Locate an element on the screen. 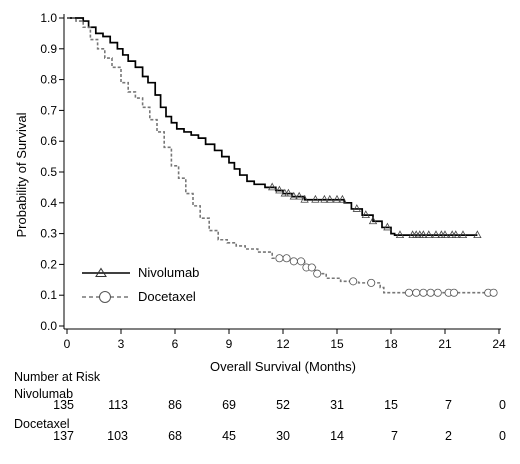 The image size is (520, 464). risk-value-nivolumab: 113 is located at coordinates (118, 405).